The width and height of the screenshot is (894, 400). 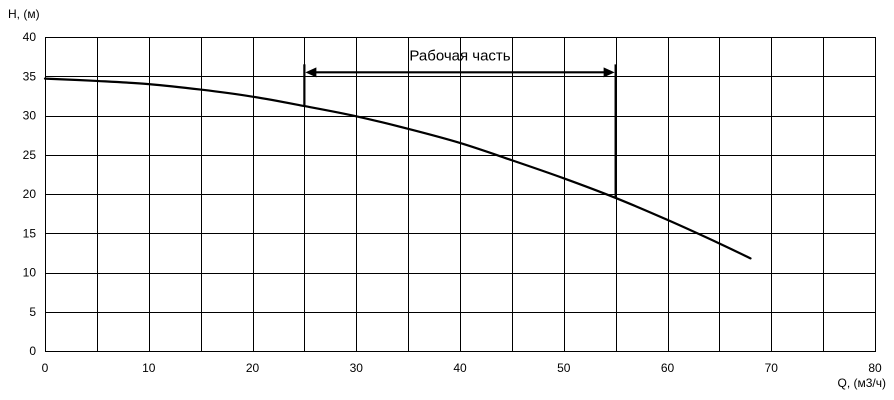 I want to click on y-tick-label: 10, so click(x=30, y=273).